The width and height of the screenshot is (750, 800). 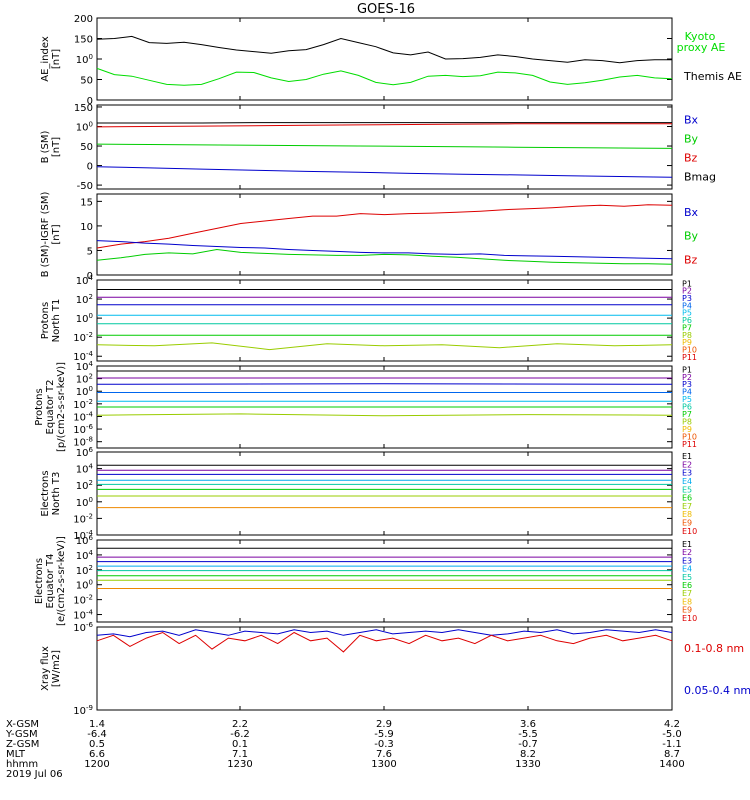 What do you see at coordinates (97, 744) in the screenshot?
I see `footer-value: 0.5` at bounding box center [97, 744].